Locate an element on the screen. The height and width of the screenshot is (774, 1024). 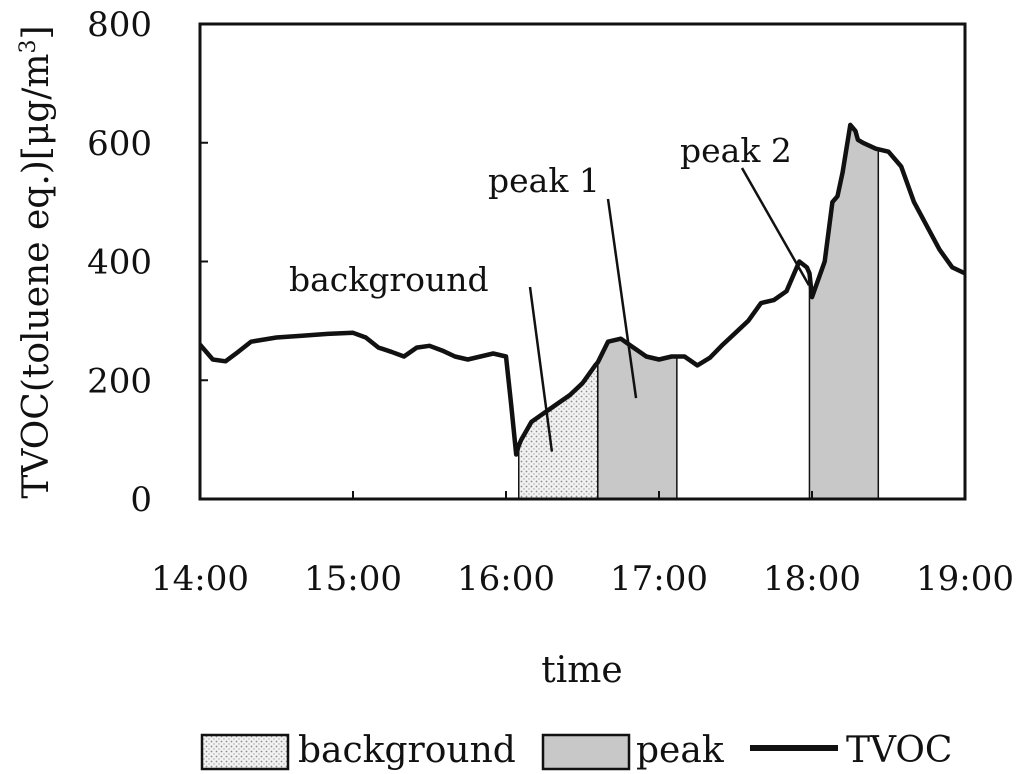
x-tick-label: 16:00 is located at coordinates (506, 579).